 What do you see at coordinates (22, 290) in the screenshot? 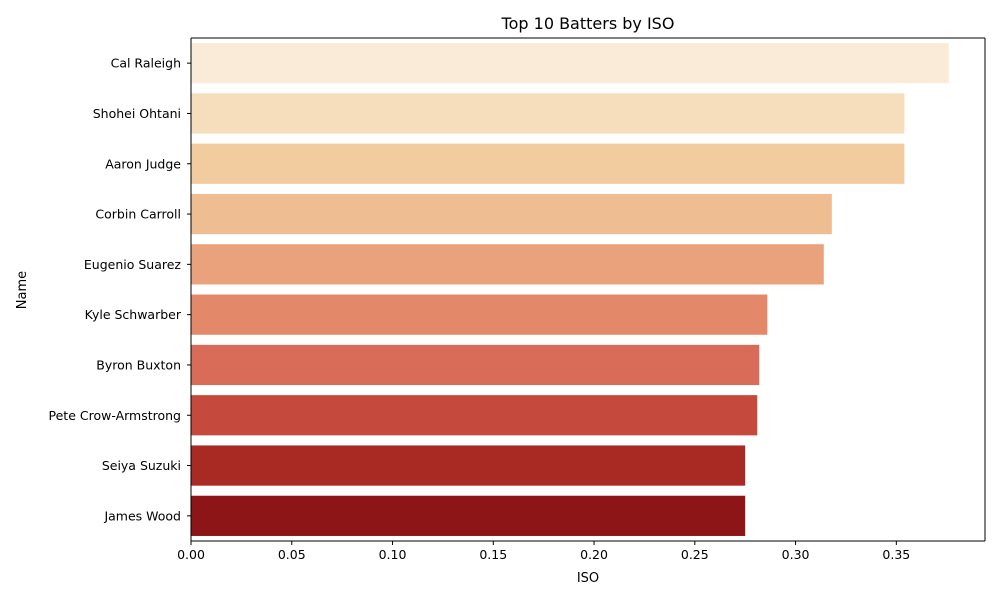
I see `y-axis-label: Name` at bounding box center [22, 290].